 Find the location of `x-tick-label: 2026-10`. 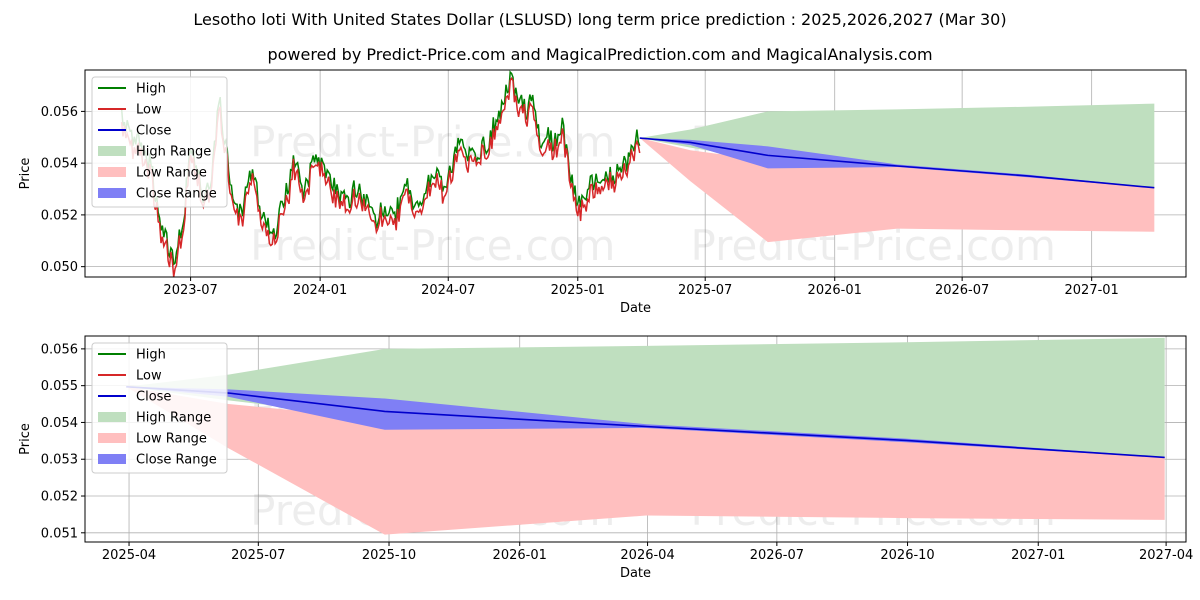

x-tick-label: 2026-10 is located at coordinates (907, 555).